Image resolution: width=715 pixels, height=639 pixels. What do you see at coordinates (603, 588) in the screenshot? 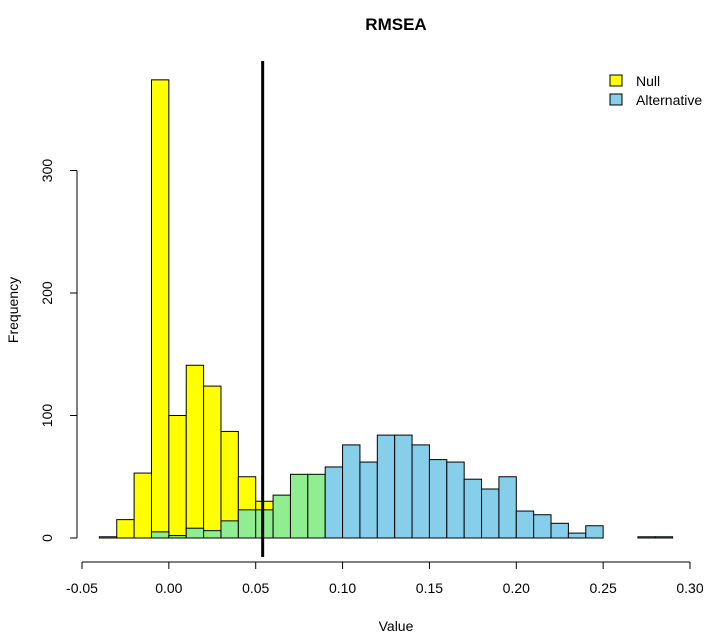
I see `x-tick-label: 0.25` at bounding box center [603, 588].